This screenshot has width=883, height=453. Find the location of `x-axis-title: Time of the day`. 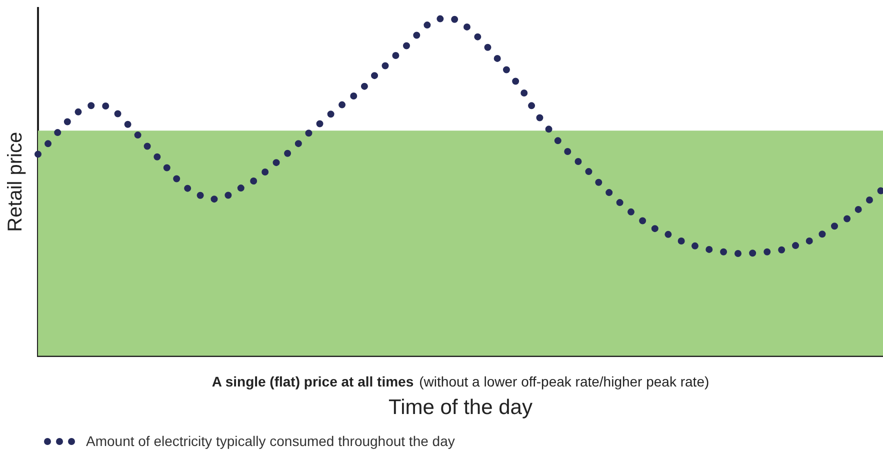

x-axis-title: Time of the day is located at coordinates (460, 408).